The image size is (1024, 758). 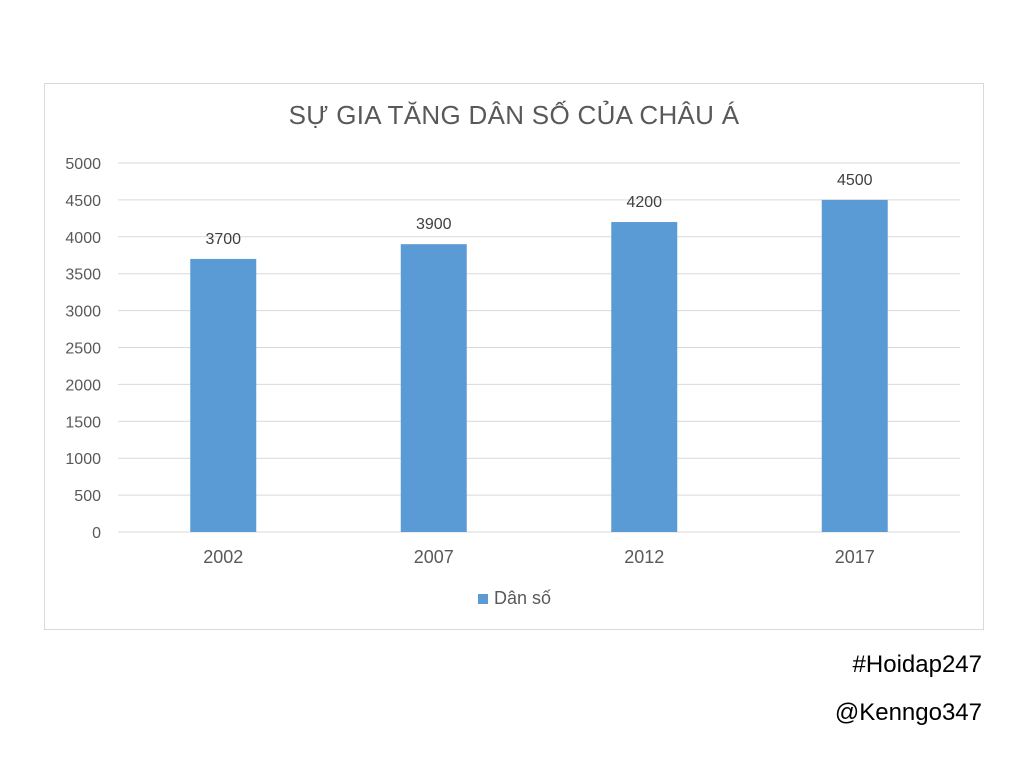 What do you see at coordinates (644, 202) in the screenshot?
I see `data-label-2012: 4200` at bounding box center [644, 202].